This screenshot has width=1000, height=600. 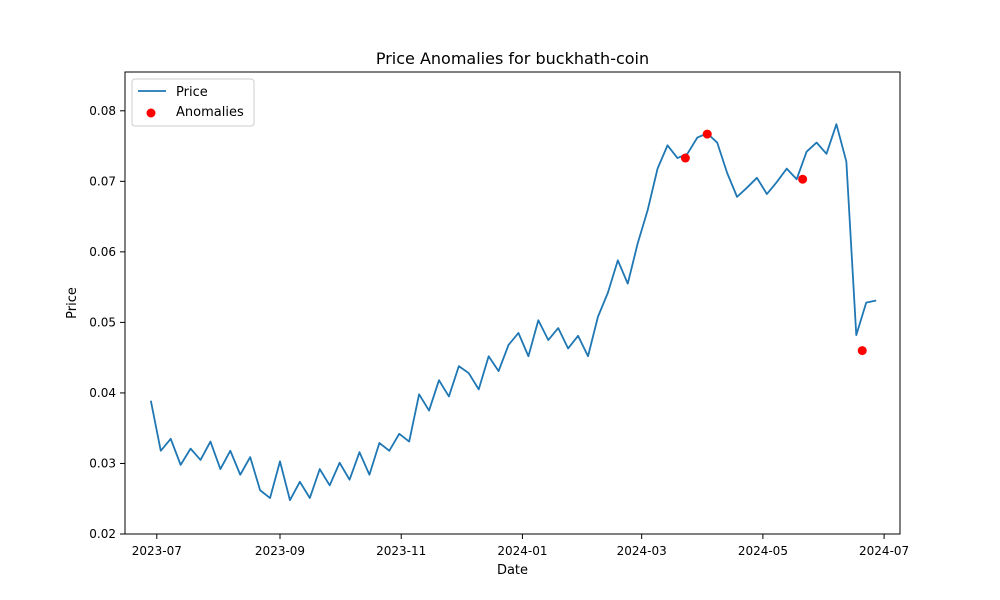 What do you see at coordinates (193, 102) in the screenshot?
I see `legend: Price Anomalies` at bounding box center [193, 102].